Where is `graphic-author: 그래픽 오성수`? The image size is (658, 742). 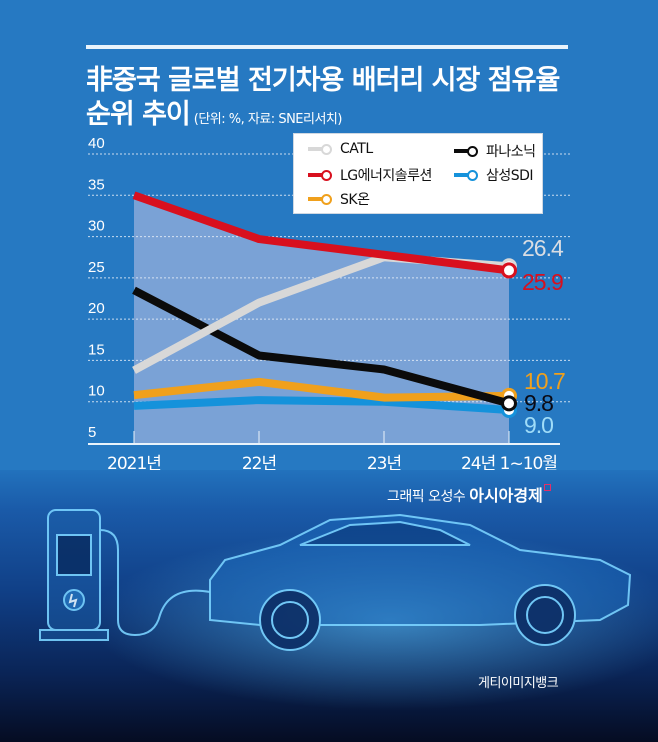
graphic-author: 그래픽 오성수 is located at coordinates (426, 497).